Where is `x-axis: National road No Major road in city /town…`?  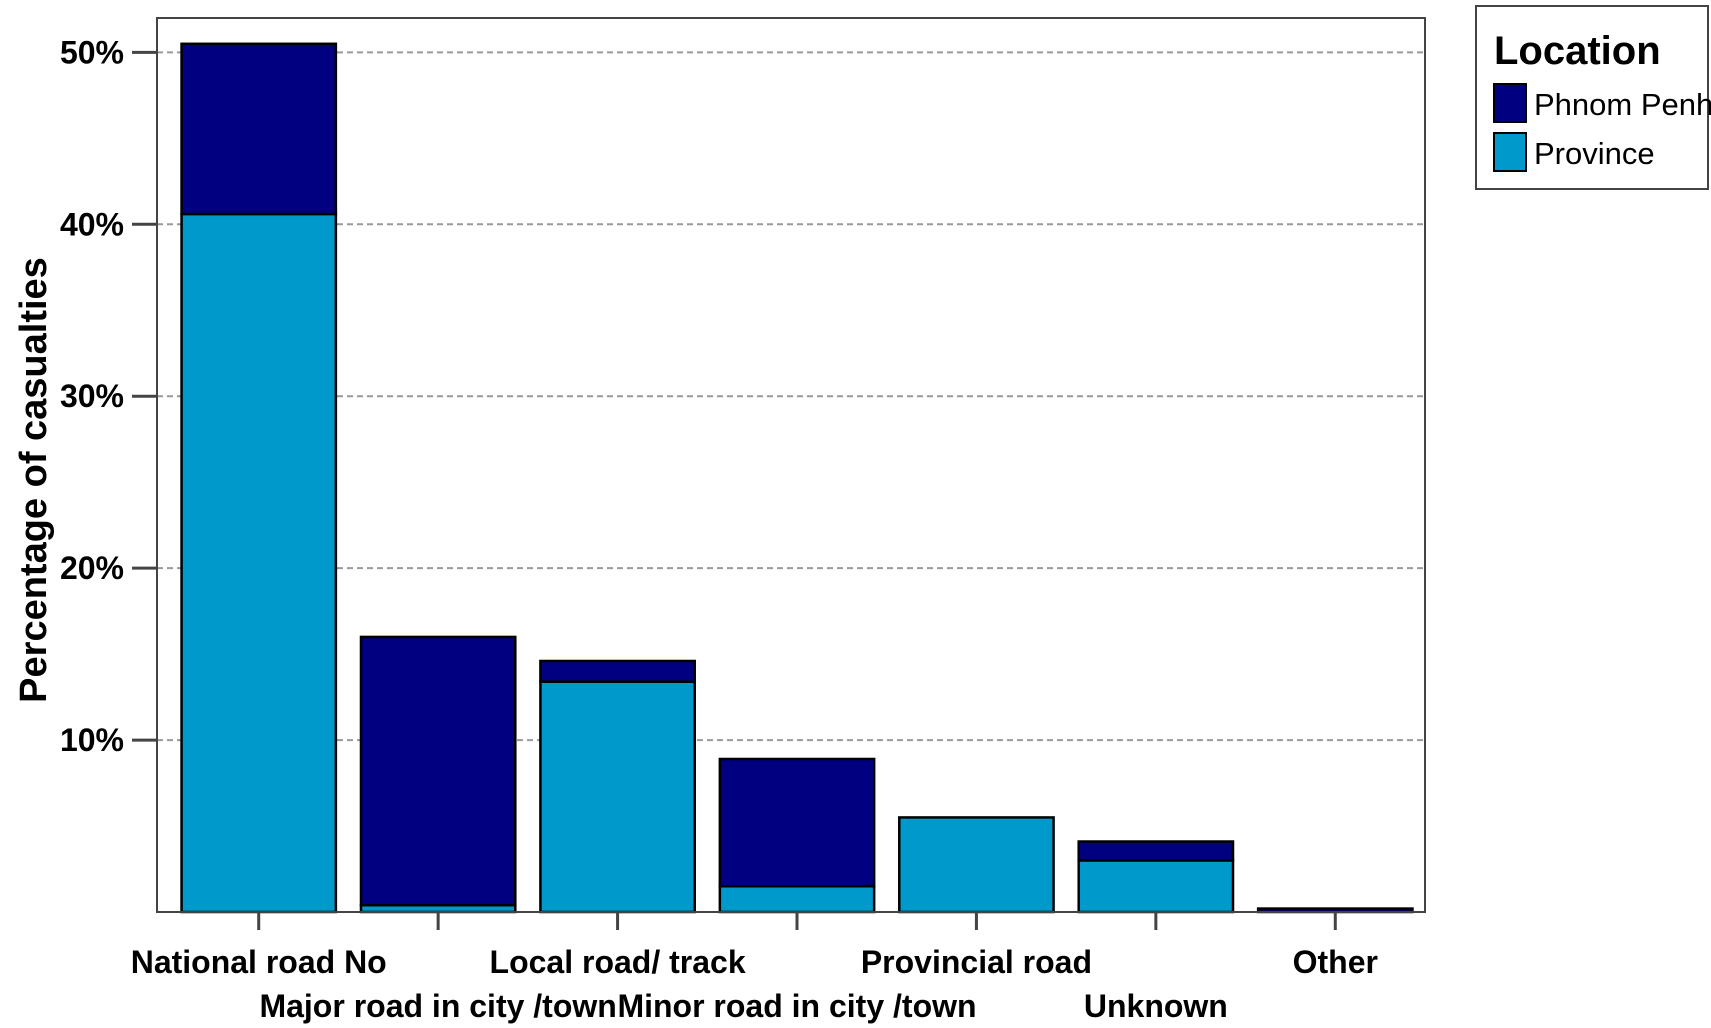 x-axis: National road No Major road in city /town… is located at coordinates (754, 968).